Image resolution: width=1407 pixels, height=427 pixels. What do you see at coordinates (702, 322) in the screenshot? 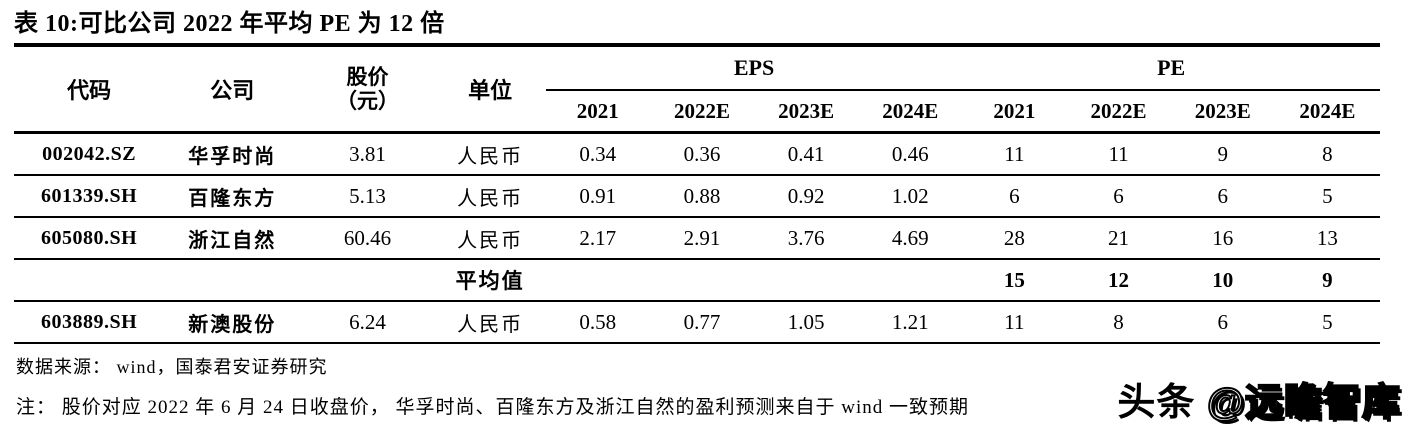
I see `cell-eps-2022e: 0.77` at bounding box center [702, 322].